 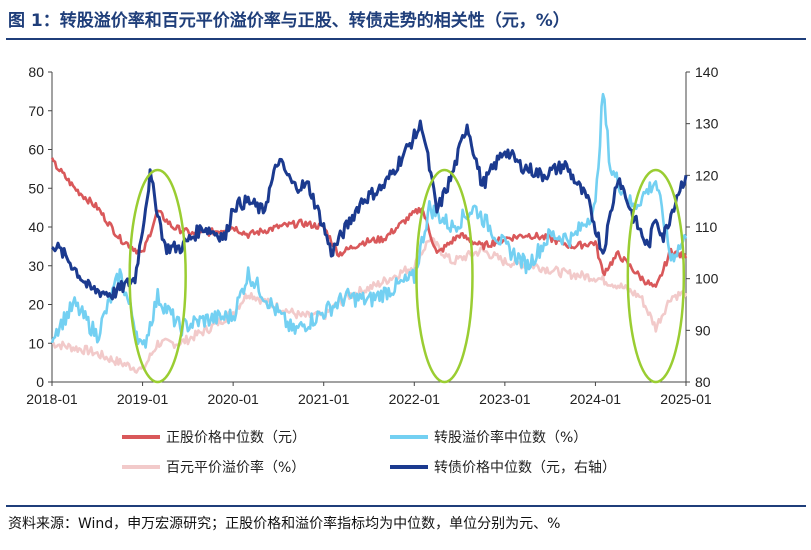 I want to click on left-y-tick-label: 70, so click(x=36, y=111).